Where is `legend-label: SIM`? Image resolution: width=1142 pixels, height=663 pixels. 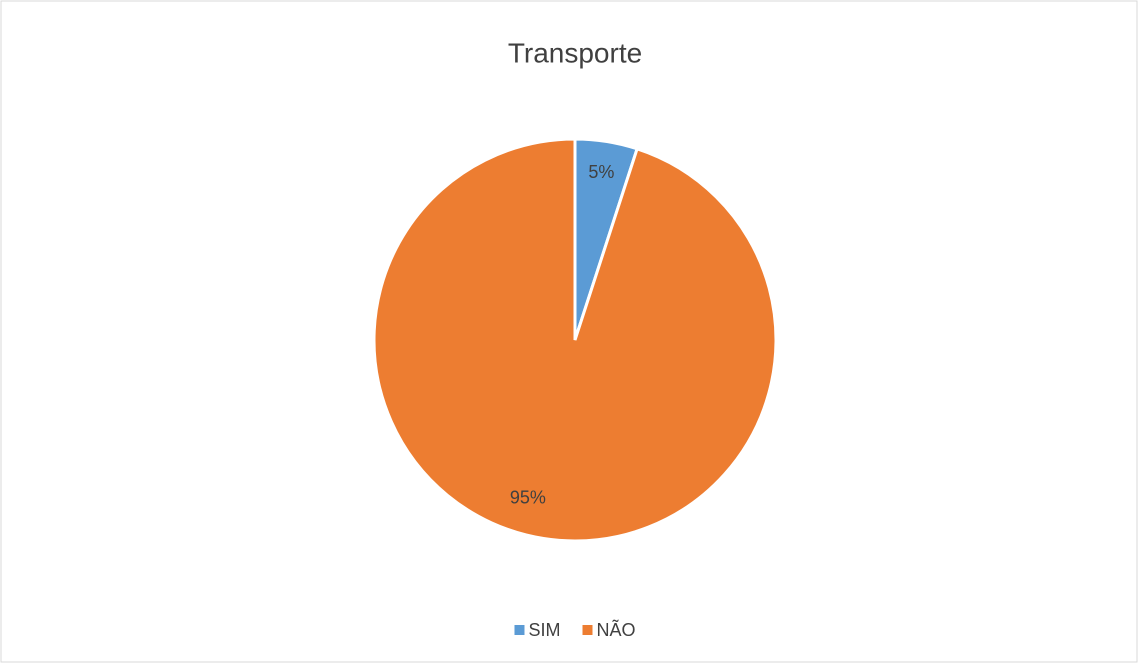
legend-label: SIM is located at coordinates (544, 630).